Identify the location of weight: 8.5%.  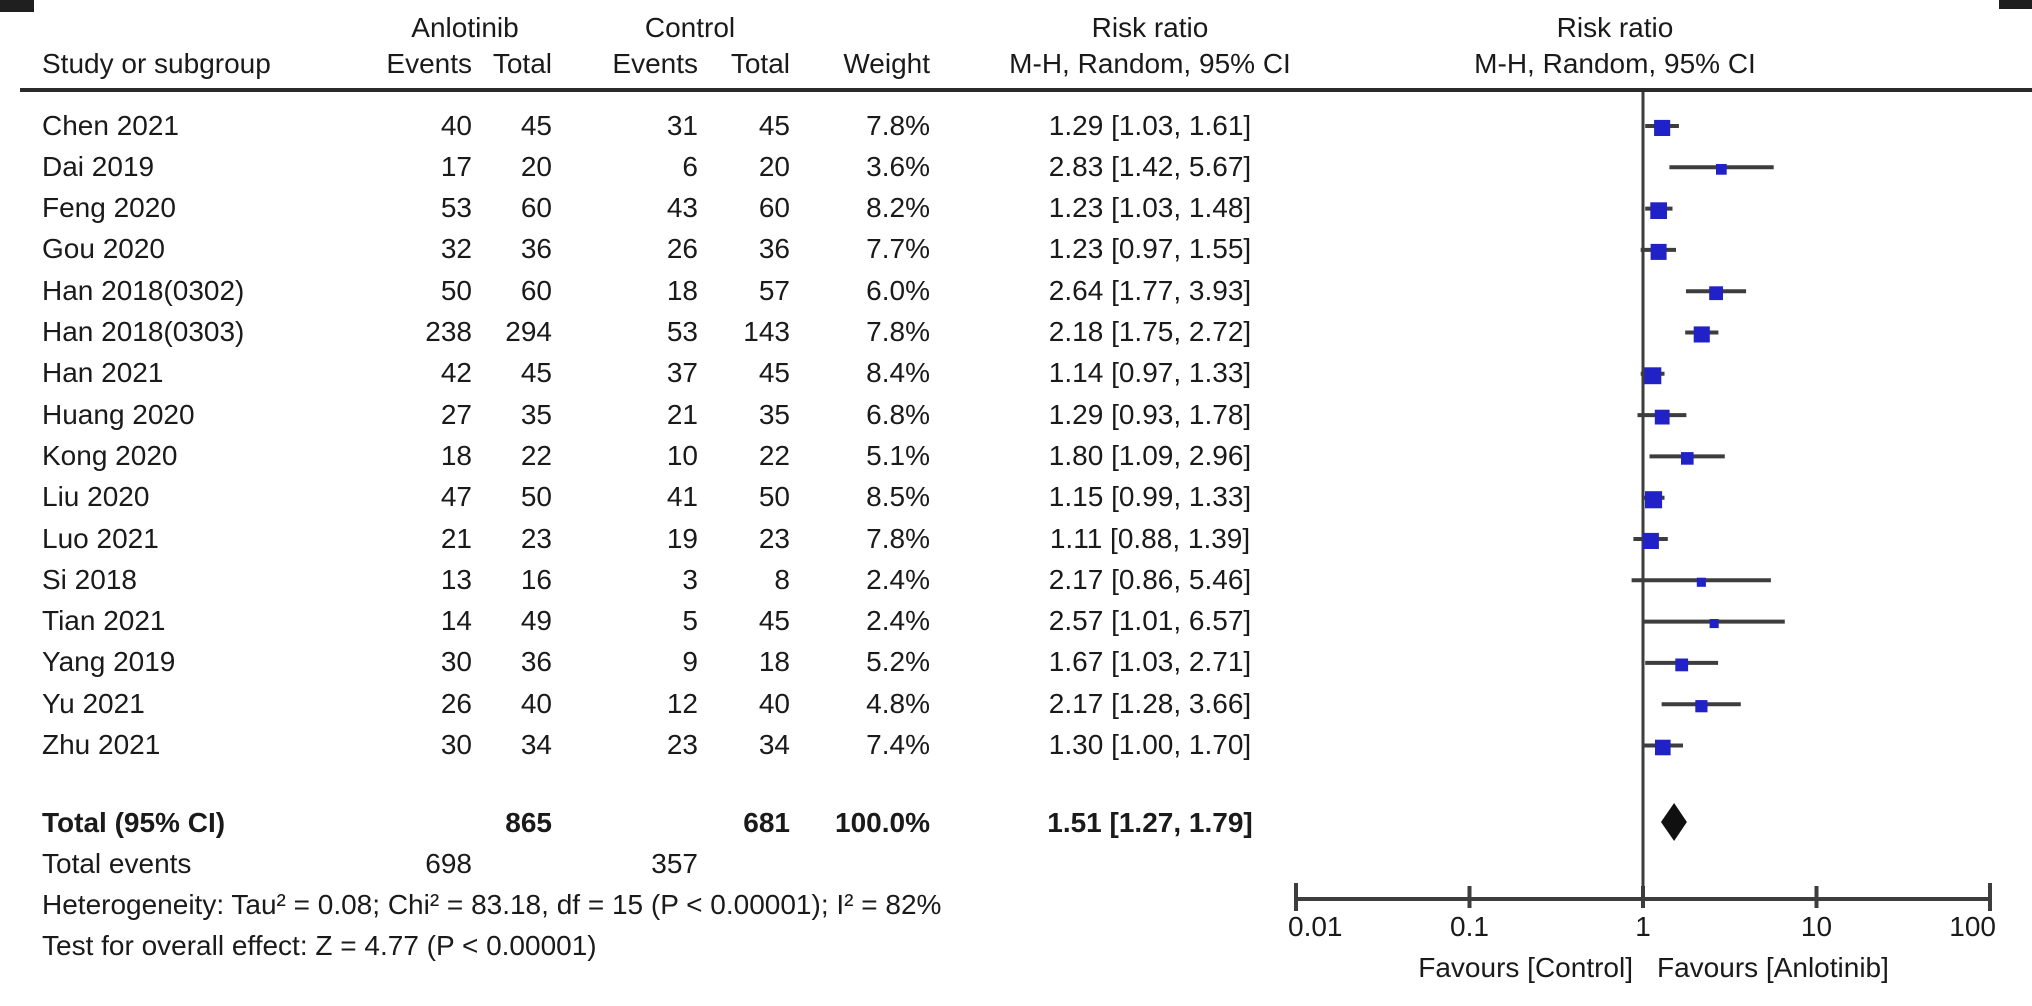
(898, 497).